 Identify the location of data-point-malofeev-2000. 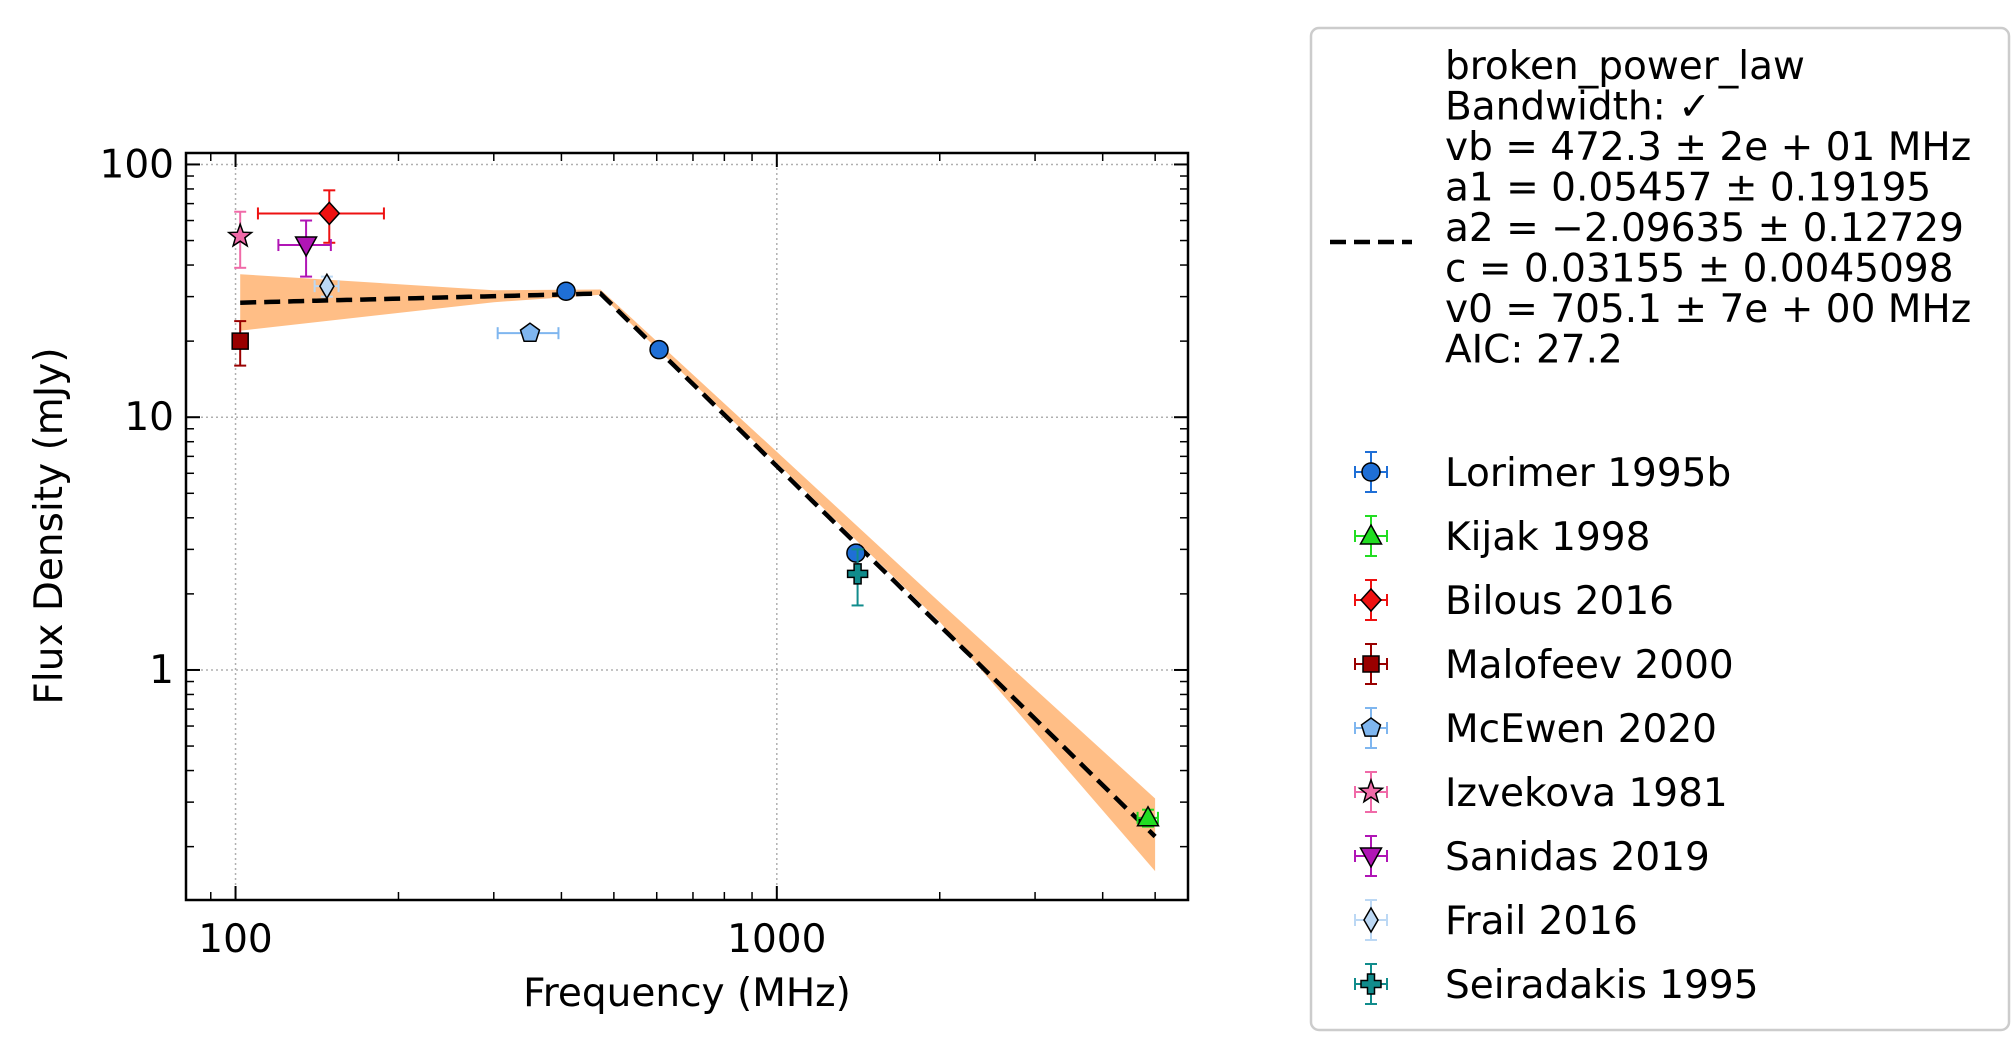
(240, 341).